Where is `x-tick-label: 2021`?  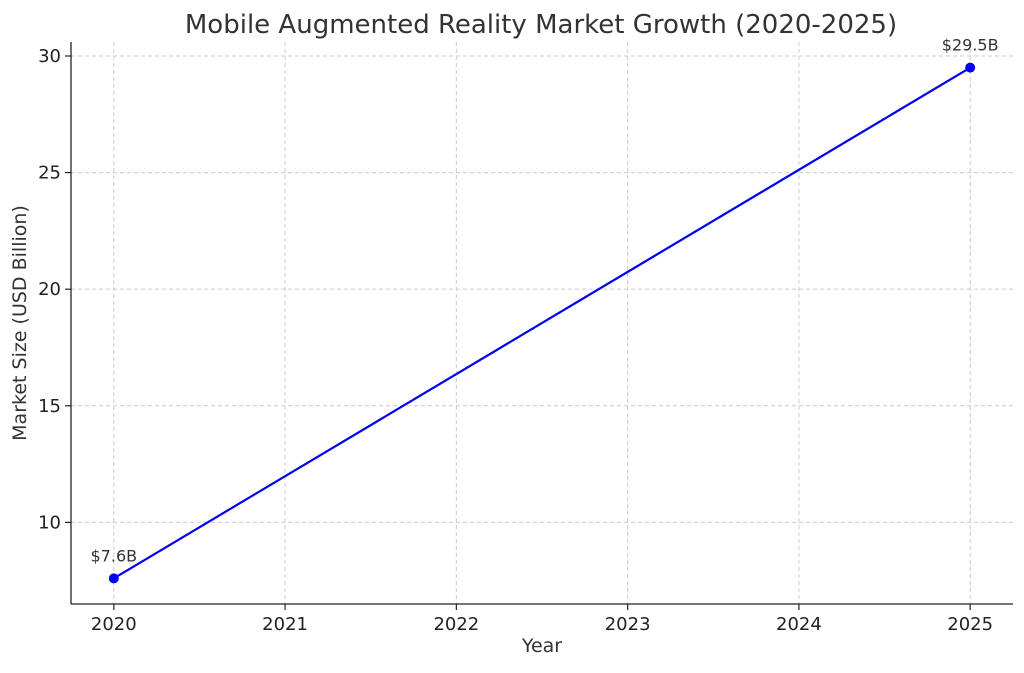
x-tick-label: 2021 is located at coordinates (285, 624).